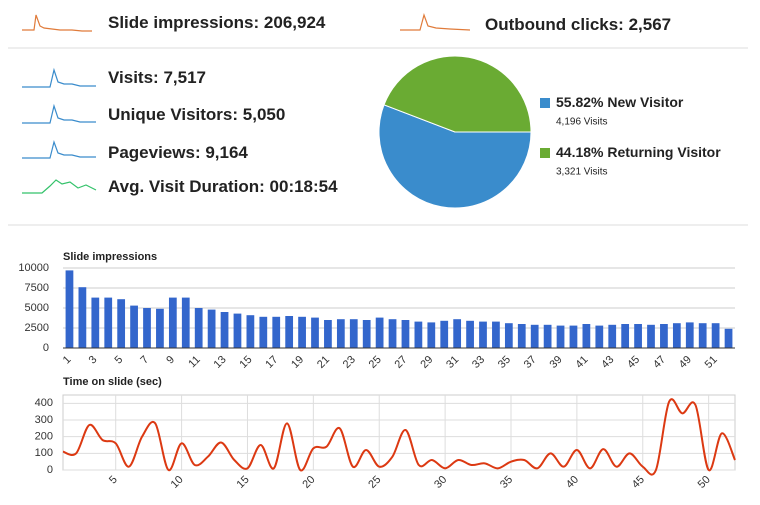 Image resolution: width=760 pixels, height=505 pixels. I want to click on x-tick-label: 19, so click(297, 362).